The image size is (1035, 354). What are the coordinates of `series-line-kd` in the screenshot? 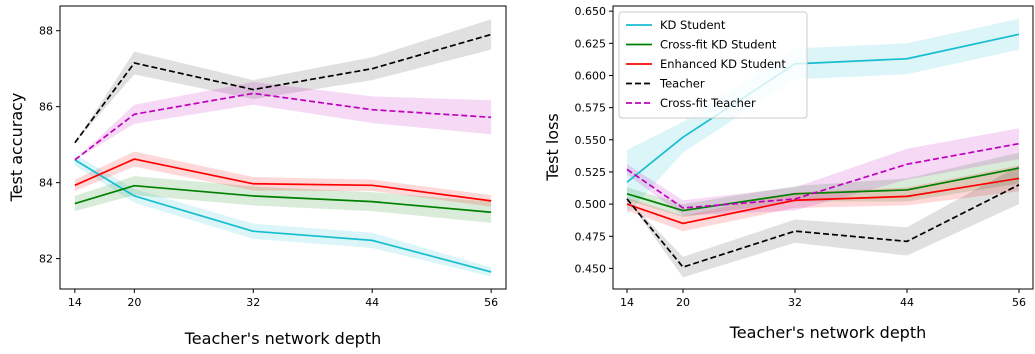 It's located at (283, 216).